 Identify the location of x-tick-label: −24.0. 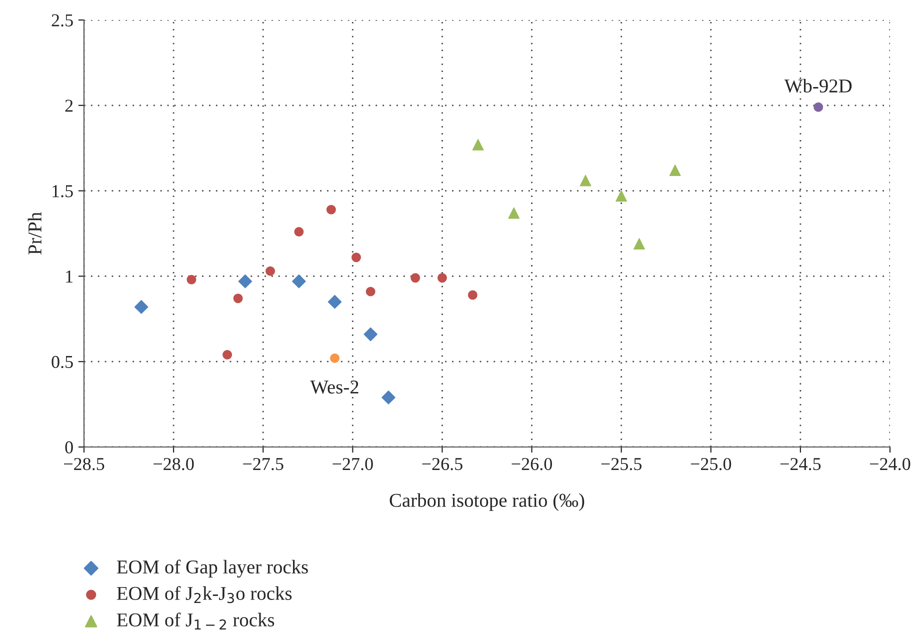
(890, 464).